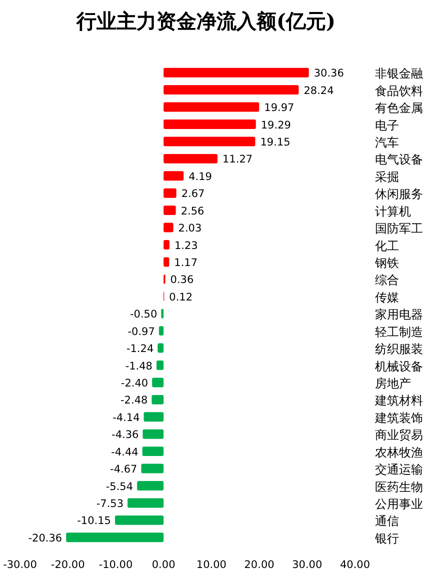 The width and height of the screenshot is (432, 580). Describe the element at coordinates (144, 314) in the screenshot. I see `data-label: -0.50` at that location.